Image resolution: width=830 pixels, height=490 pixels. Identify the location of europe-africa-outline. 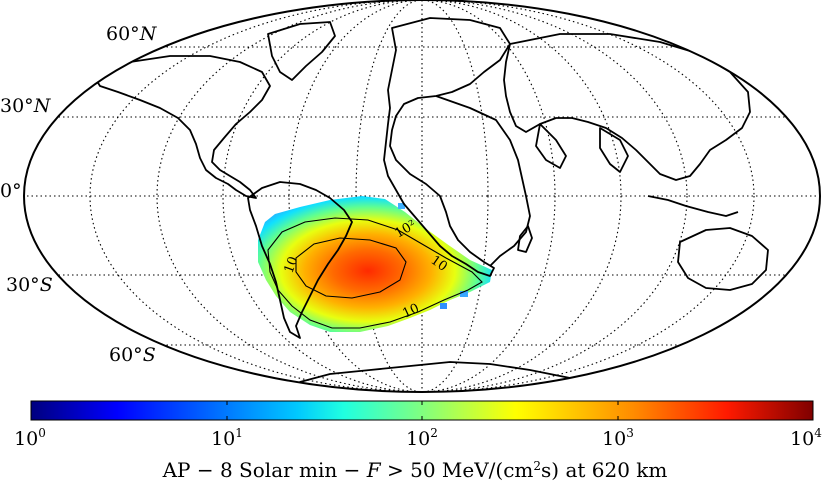
(447, 147).